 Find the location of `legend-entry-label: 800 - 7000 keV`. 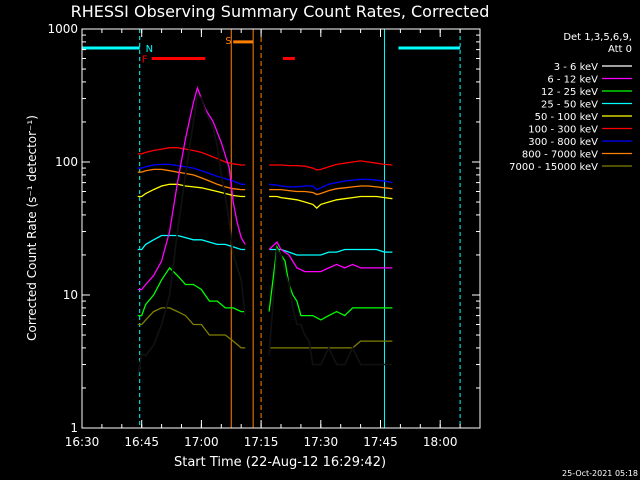

legend-entry-label: 800 - 7000 keV is located at coordinates (560, 155).